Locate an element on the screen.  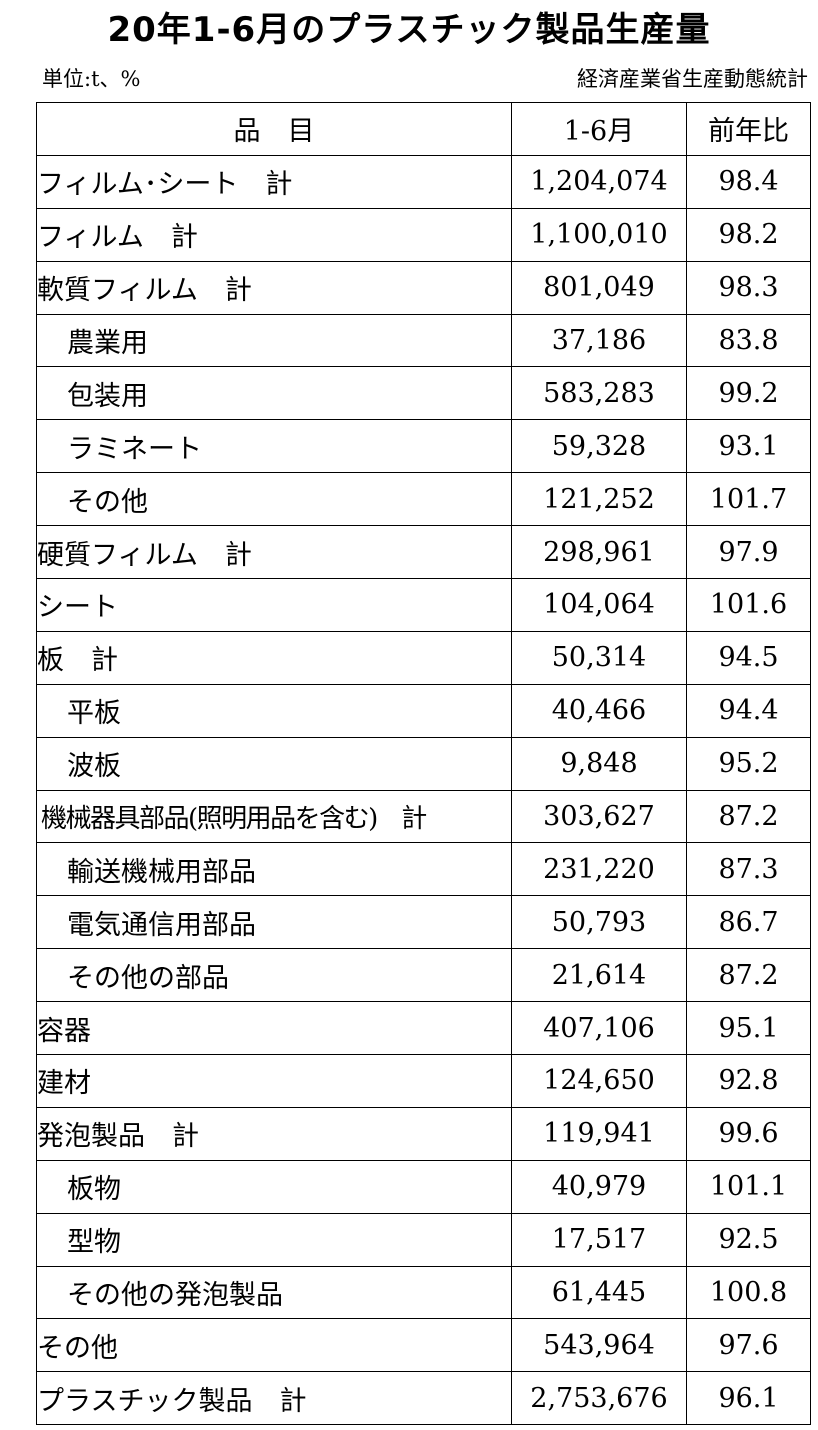
row-production-value: 40,466 is located at coordinates (599, 710).